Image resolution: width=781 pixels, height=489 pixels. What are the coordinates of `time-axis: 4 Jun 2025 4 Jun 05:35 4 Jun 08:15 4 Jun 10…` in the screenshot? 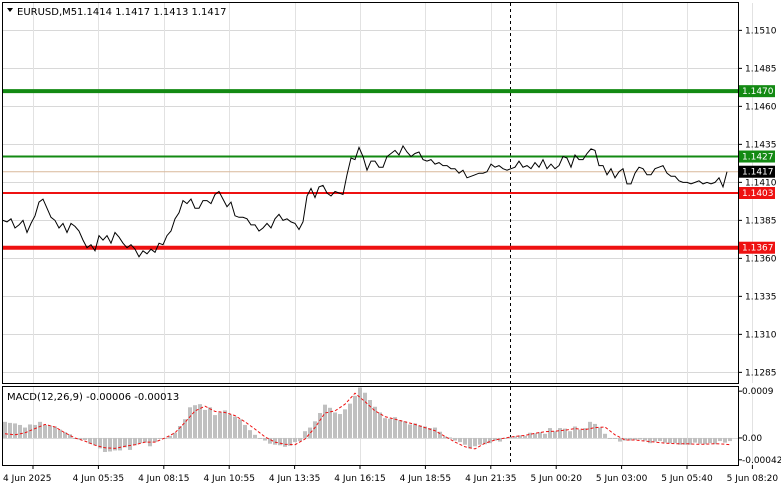 It's located at (390, 474).